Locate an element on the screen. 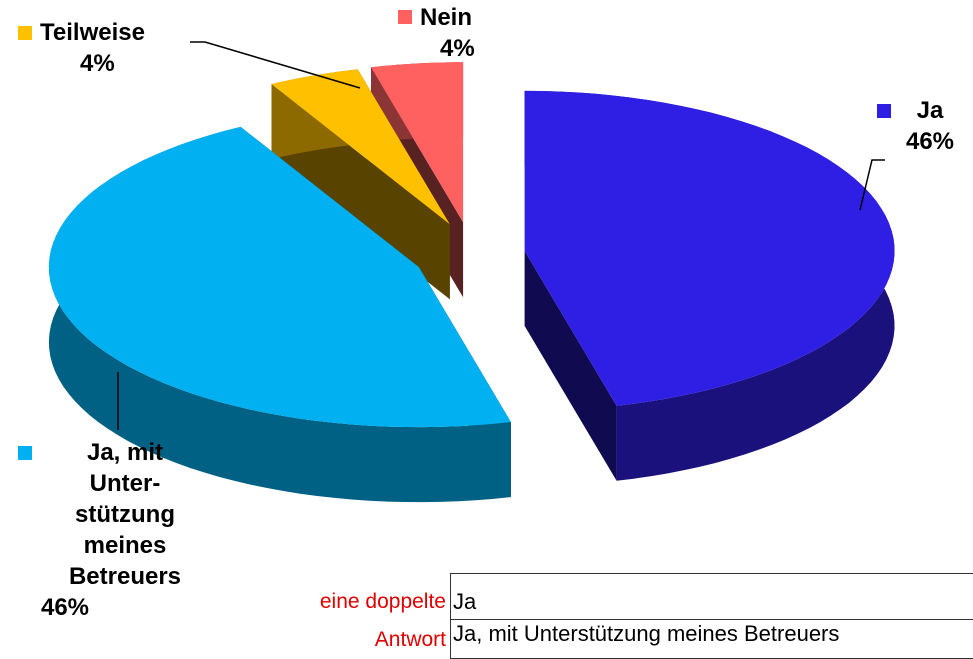 Image resolution: width=973 pixels, height=659 pixels. slice-label: Nein 4% is located at coordinates (465, 33).